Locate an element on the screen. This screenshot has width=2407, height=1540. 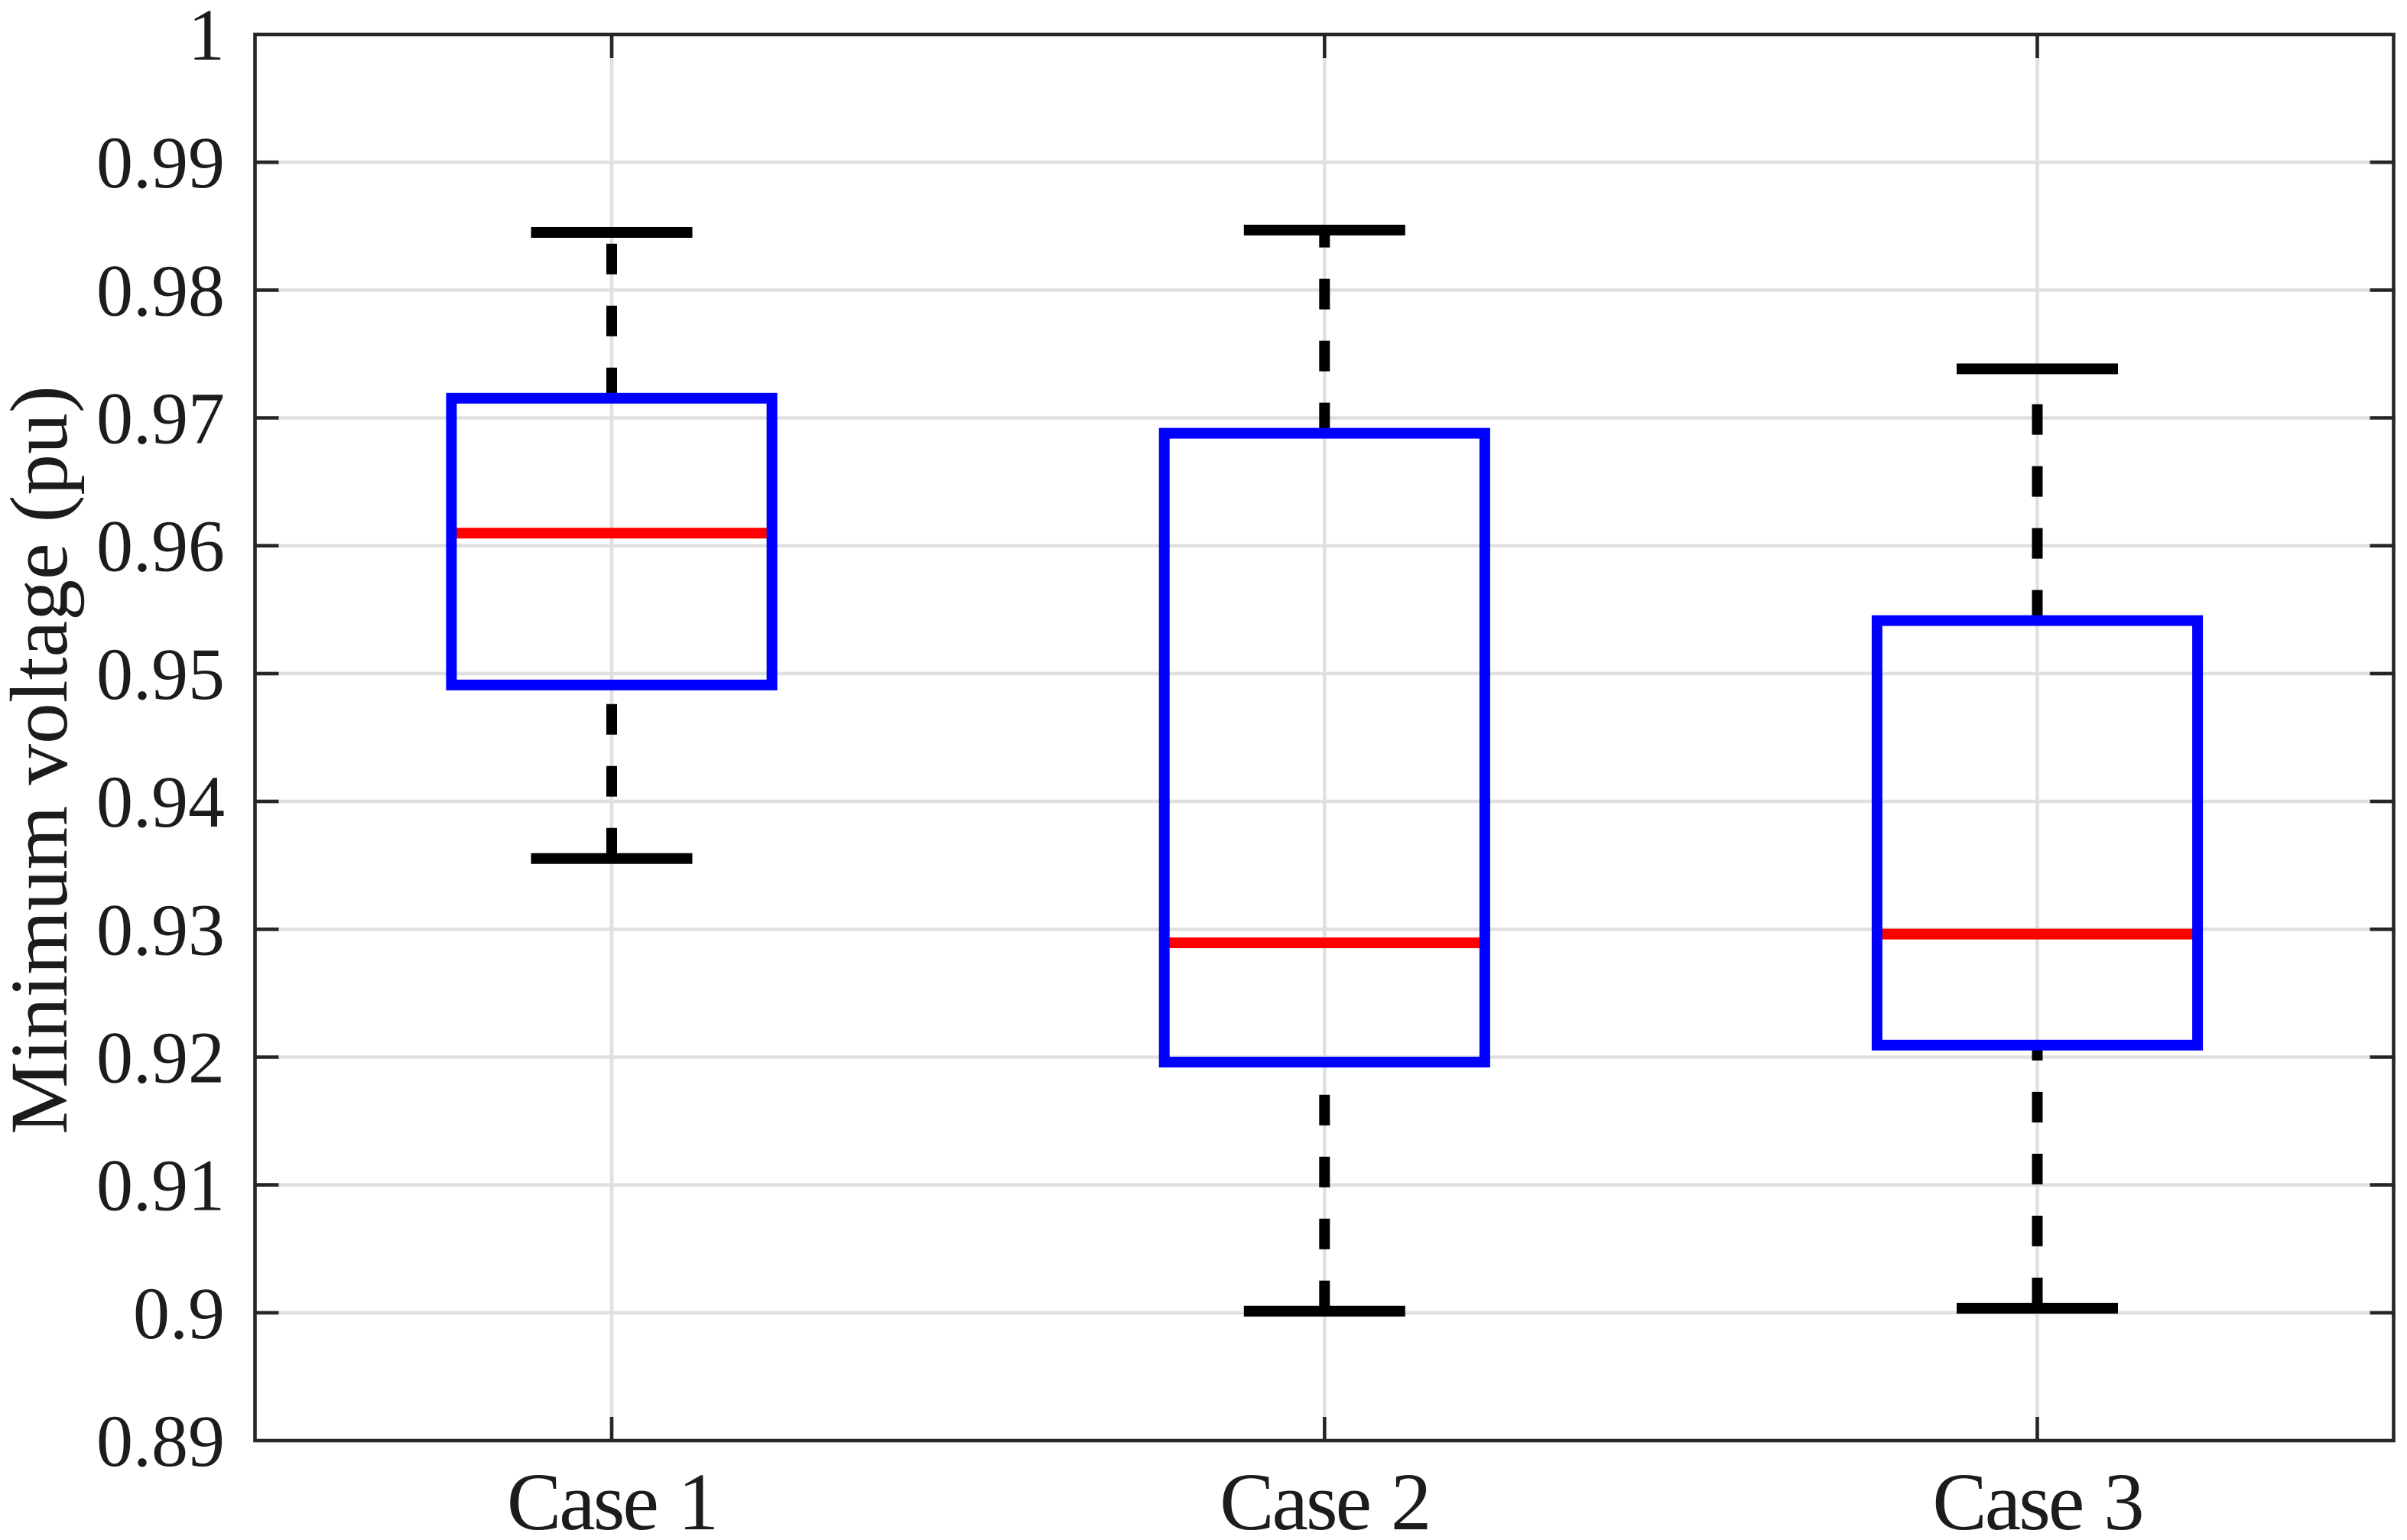
svg-text: Case 1 is located at coordinates (611, 1498).